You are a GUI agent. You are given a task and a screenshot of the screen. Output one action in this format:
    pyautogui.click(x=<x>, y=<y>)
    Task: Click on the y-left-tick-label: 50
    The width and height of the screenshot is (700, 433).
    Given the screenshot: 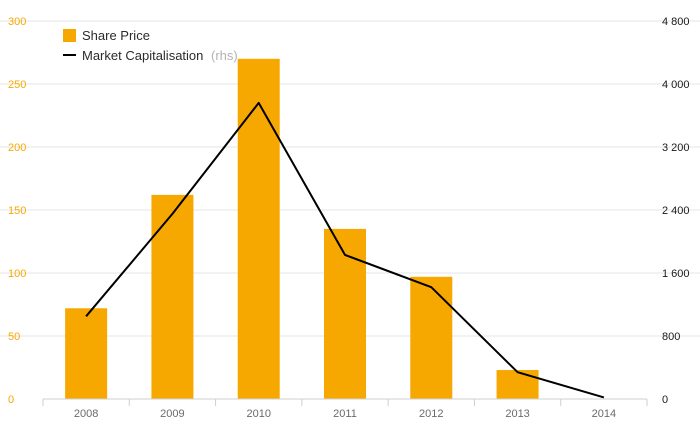 What is the action you would take?
    pyautogui.click(x=14, y=337)
    